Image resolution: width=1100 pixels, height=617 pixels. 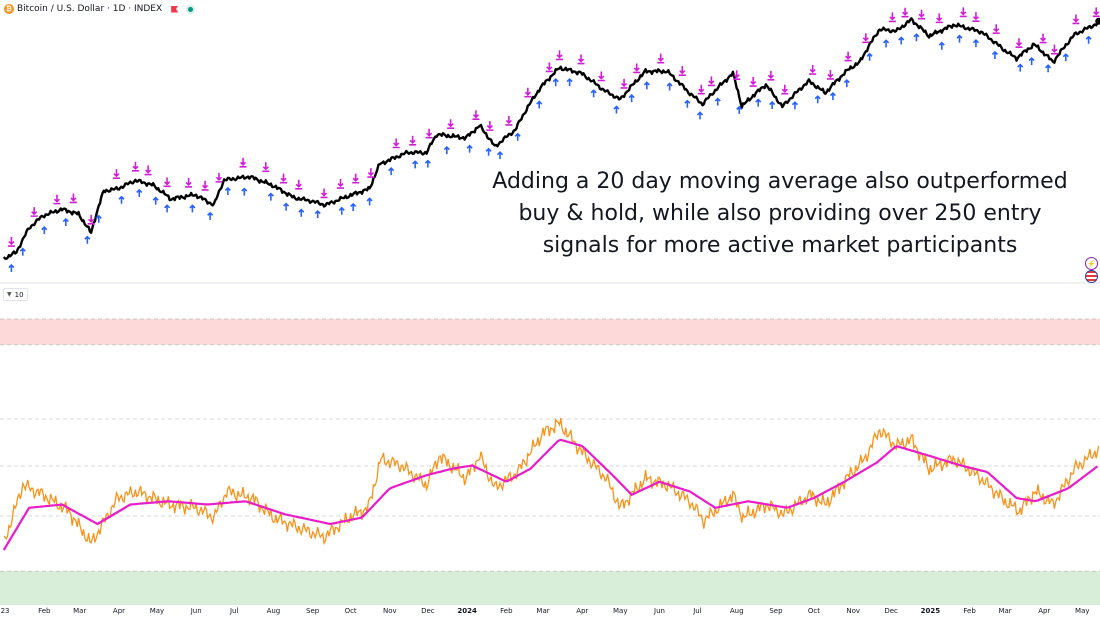 What do you see at coordinates (234, 611) in the screenshot?
I see `time-axis-label: Jul` at bounding box center [234, 611].